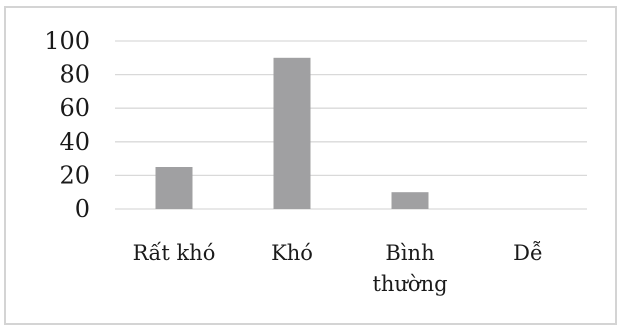  Describe the element at coordinates (74, 108) in the screenshot. I see `y-tick-label: 60` at that location.